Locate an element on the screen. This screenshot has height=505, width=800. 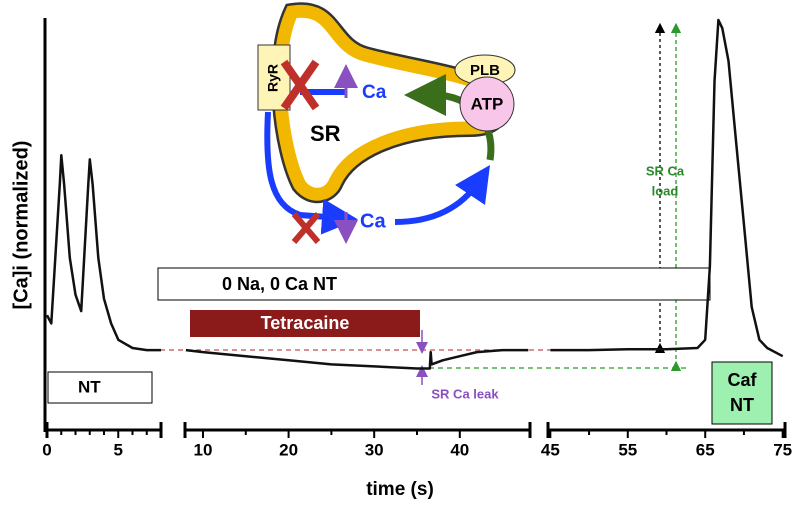
x-tick-label: 75 is located at coordinates (782, 449).